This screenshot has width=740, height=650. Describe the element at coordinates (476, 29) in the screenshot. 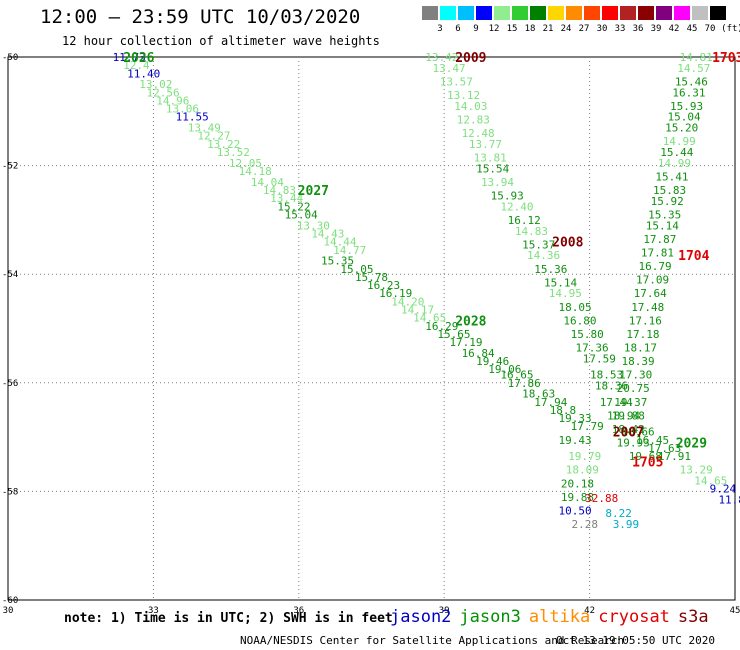

I see `scale-label: 9` at that location.